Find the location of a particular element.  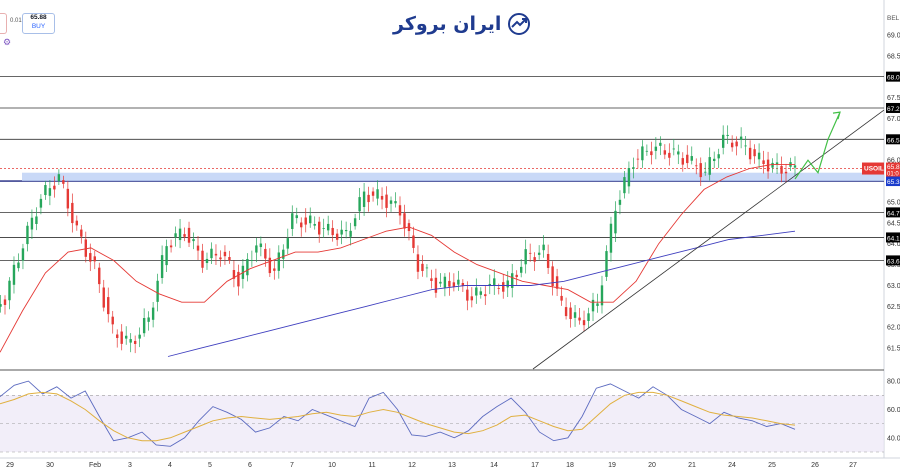

symbol-tag-label: USOIL is located at coordinates (874, 169).